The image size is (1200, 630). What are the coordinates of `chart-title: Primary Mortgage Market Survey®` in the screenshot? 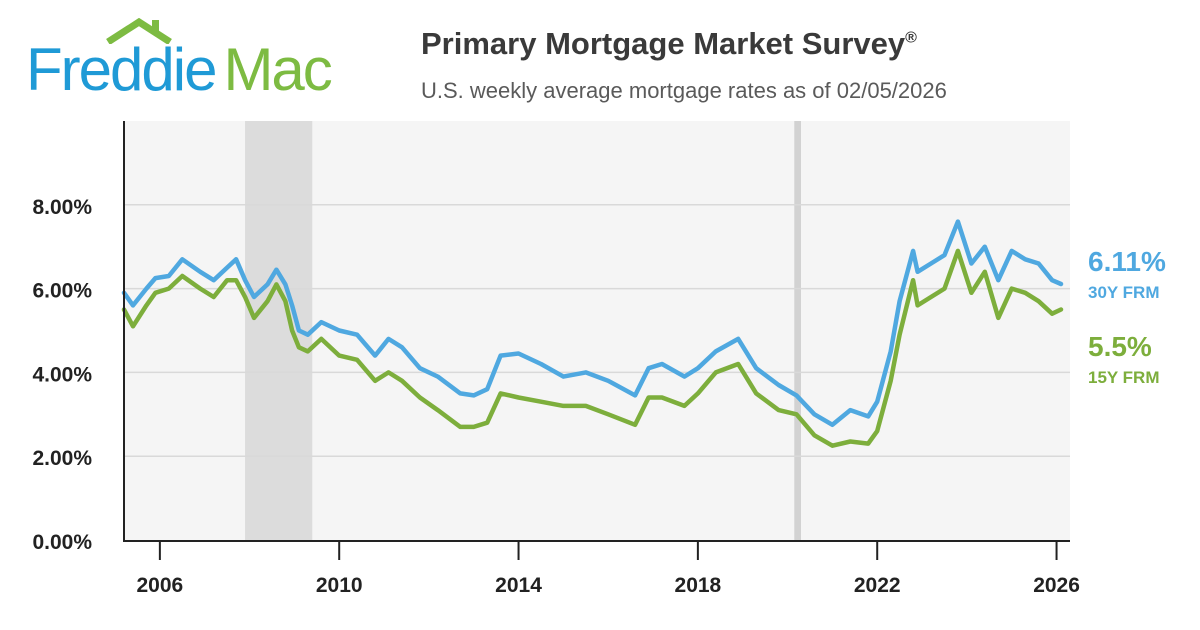 It's located at (669, 44).